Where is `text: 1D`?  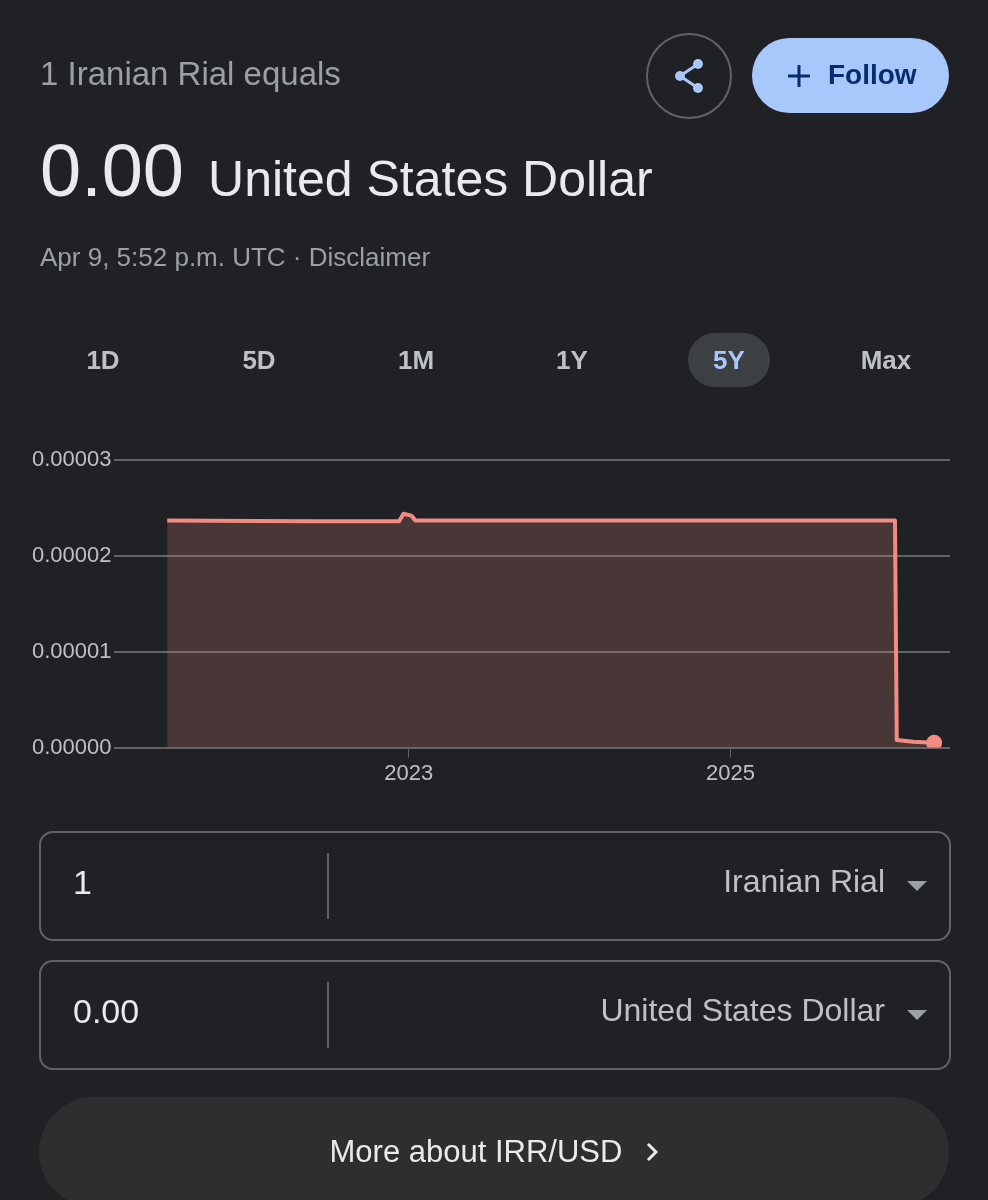
text: 1D is located at coordinates (103, 360).